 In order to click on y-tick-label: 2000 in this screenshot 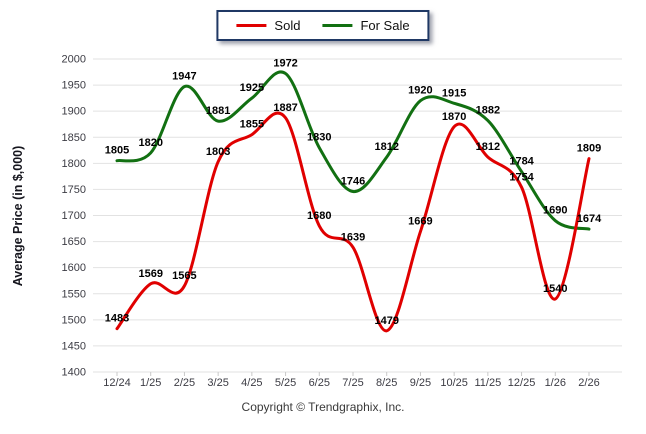, I will do `click(74, 60)`.